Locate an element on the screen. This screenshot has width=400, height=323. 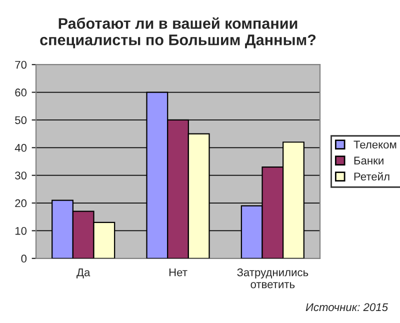
x-tick-label: Нет is located at coordinates (178, 272).